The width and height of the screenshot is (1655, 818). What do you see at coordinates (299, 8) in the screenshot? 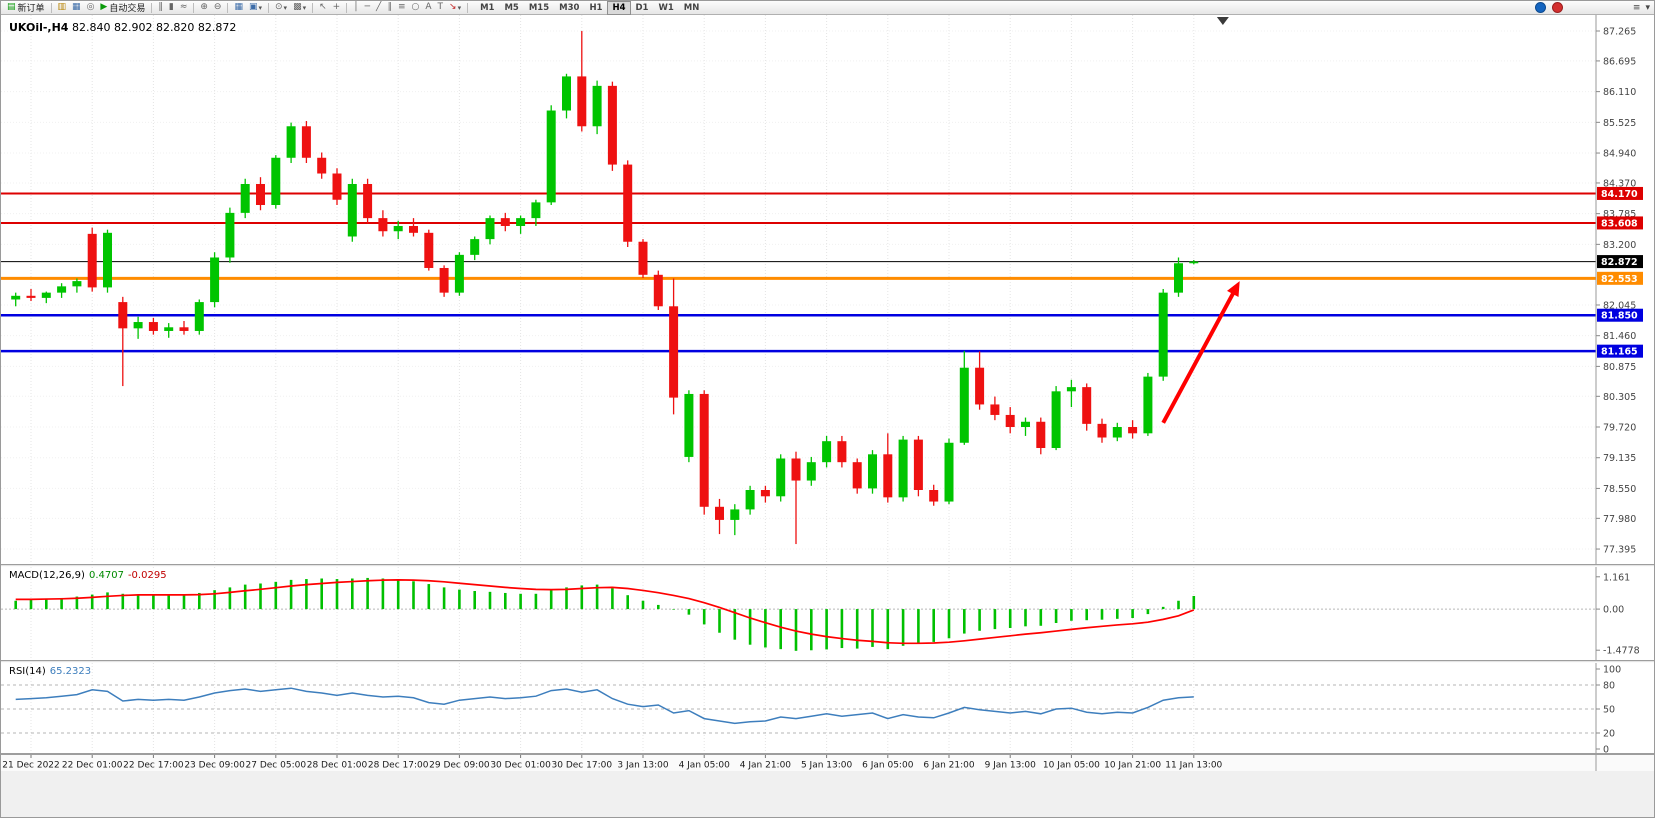
I see `templates-button: ▩ ▾` at bounding box center [299, 8].